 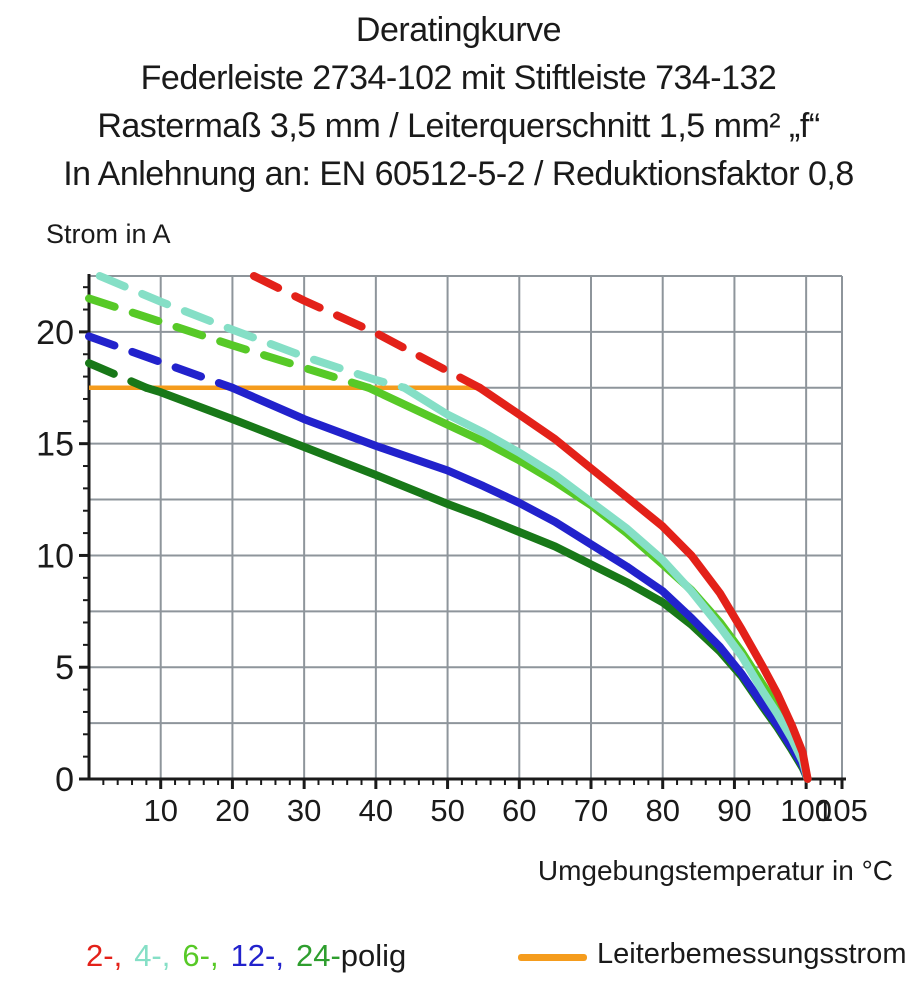 What do you see at coordinates (552, 957) in the screenshot?
I see `rated-current-legend-swatch` at bounding box center [552, 957].